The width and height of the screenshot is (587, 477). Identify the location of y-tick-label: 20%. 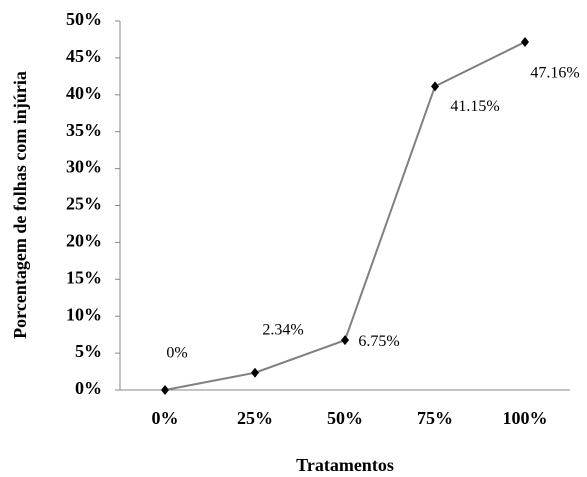
(84, 241).